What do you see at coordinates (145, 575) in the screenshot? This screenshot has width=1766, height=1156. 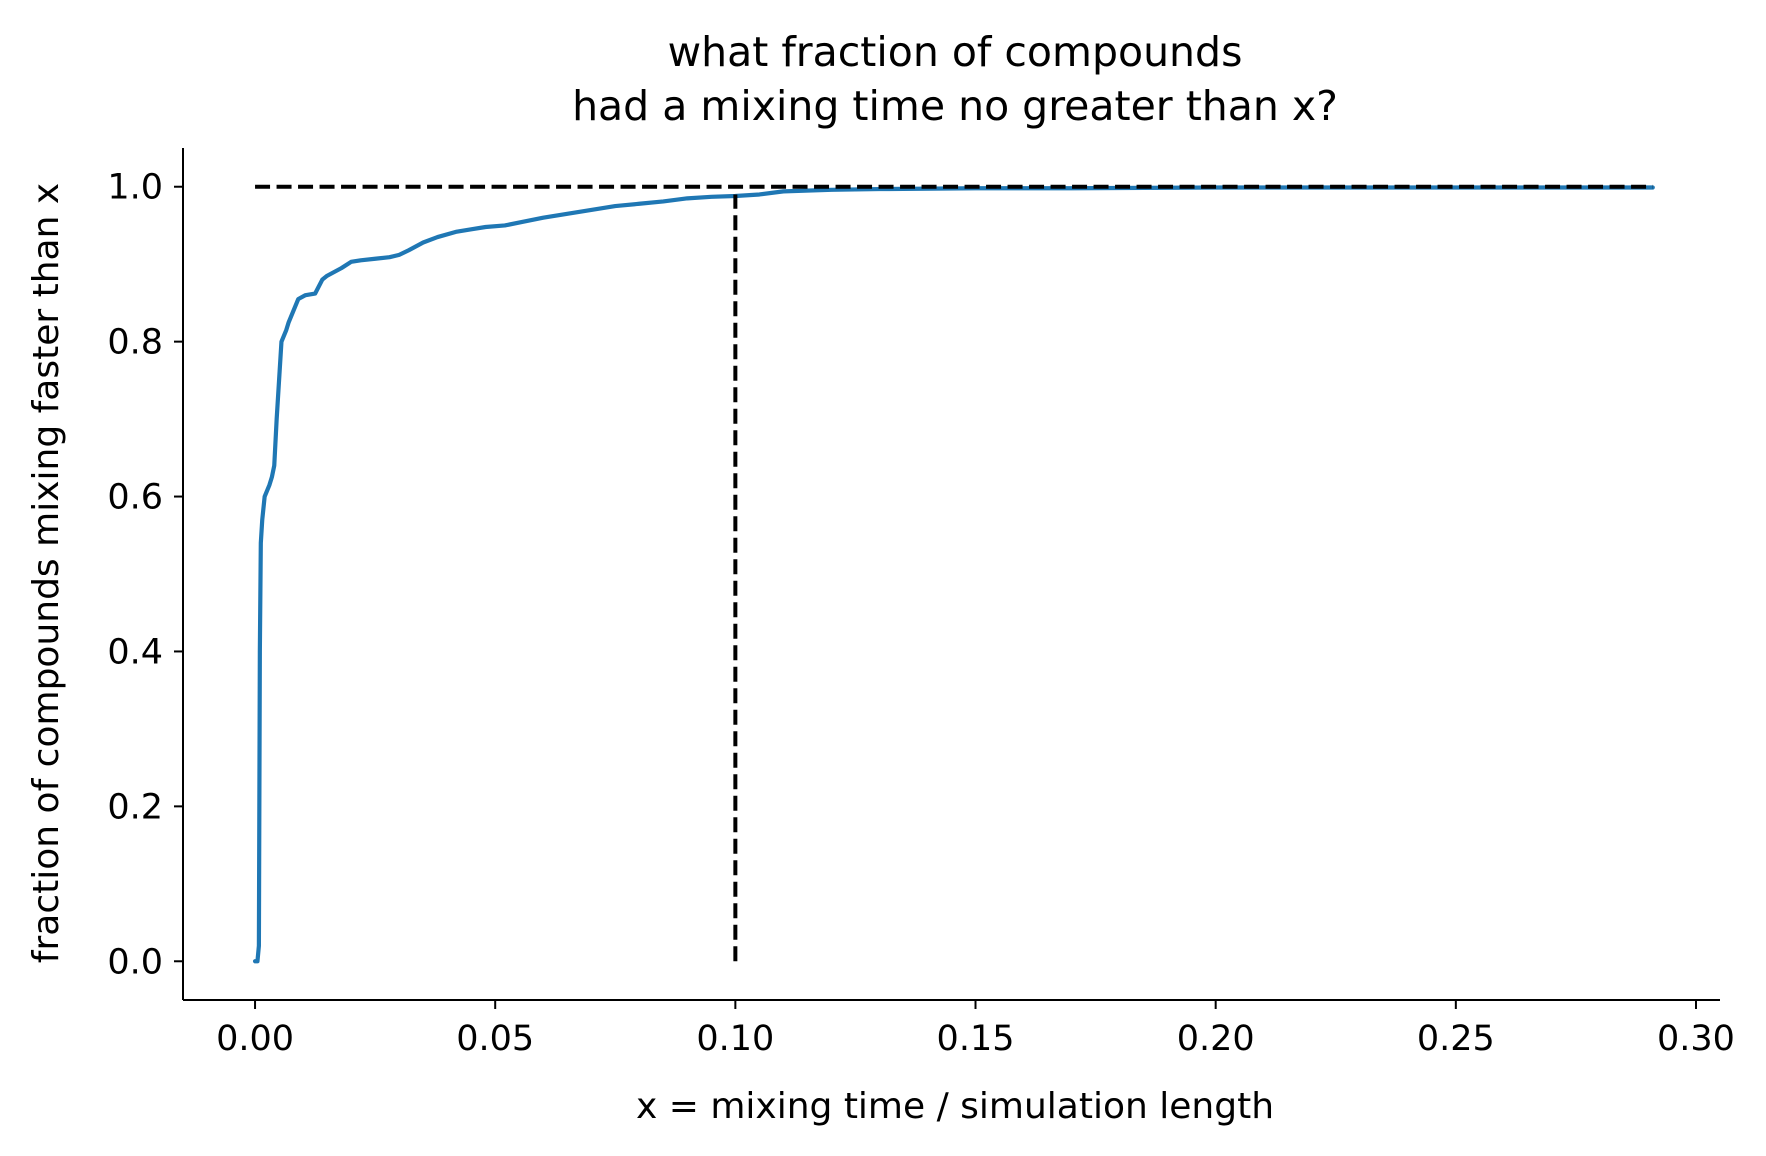 I see `y-axis-ticks: 0.0 0.2 0.4 0.6 0.8 1.0` at bounding box center [145, 575].